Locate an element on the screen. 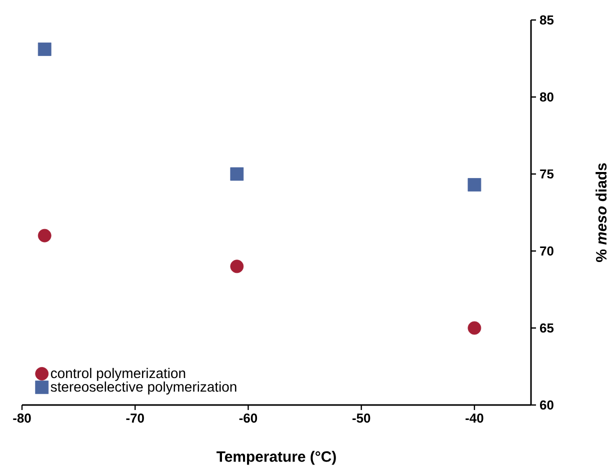 The width and height of the screenshot is (615, 474). y-axis-title: % meso diads is located at coordinates (601, 212).